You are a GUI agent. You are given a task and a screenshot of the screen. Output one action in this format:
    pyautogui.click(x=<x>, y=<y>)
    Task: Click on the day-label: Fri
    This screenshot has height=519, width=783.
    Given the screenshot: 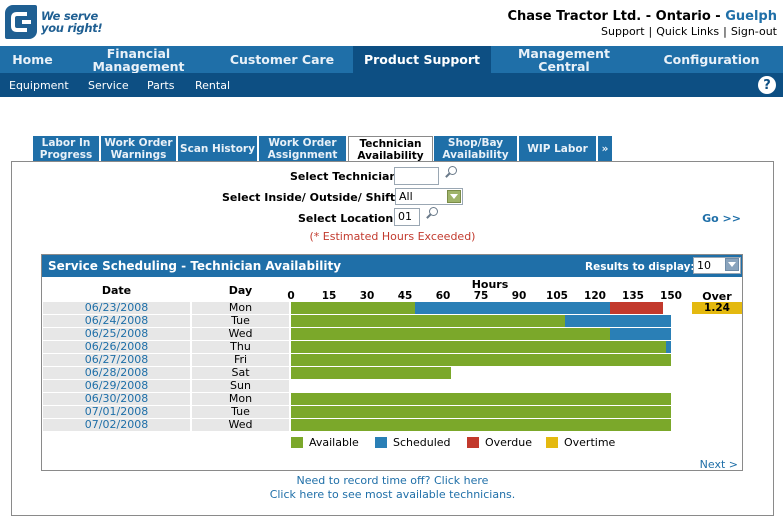 What is the action you would take?
    pyautogui.click(x=240, y=360)
    